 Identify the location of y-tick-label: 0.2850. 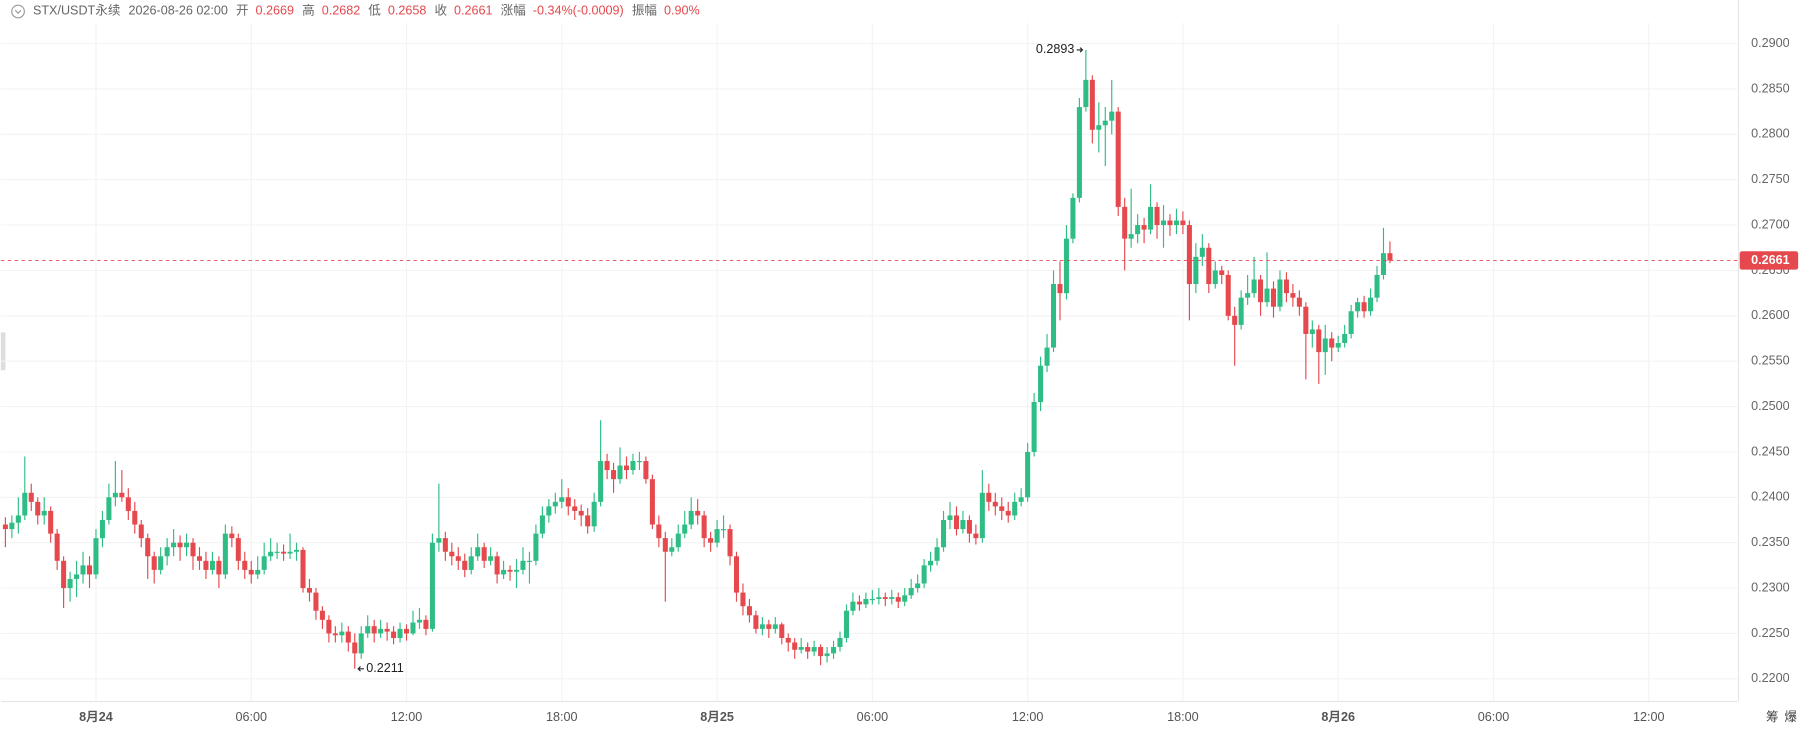
(1770, 88).